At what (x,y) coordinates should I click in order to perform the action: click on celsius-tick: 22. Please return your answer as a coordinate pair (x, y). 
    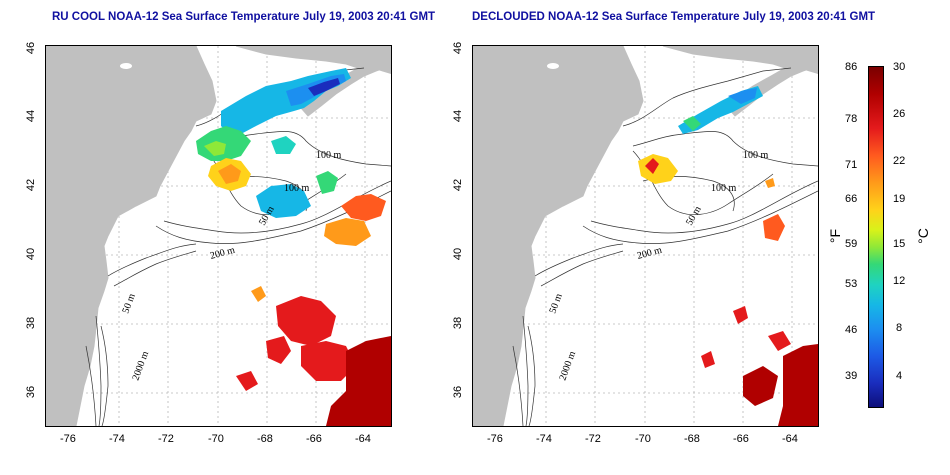
    Looking at the image, I should click on (899, 161).